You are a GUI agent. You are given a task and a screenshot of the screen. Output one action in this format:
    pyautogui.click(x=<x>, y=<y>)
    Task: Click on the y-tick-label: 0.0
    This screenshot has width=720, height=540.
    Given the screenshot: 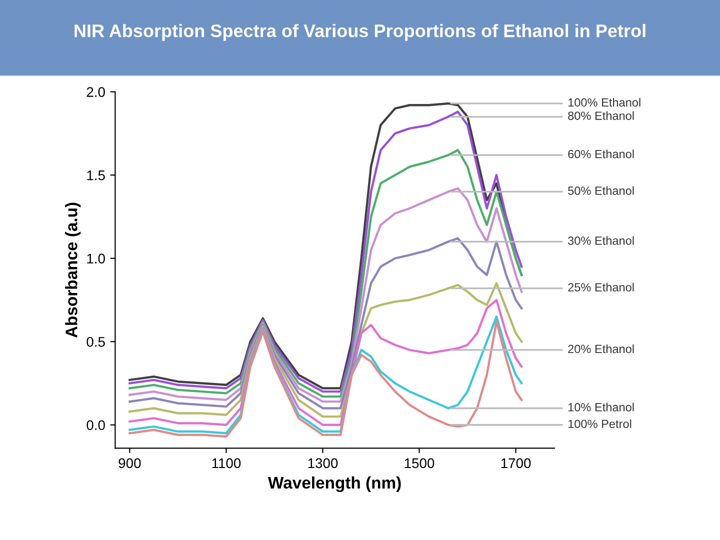 What is the action you would take?
    pyautogui.click(x=95, y=425)
    